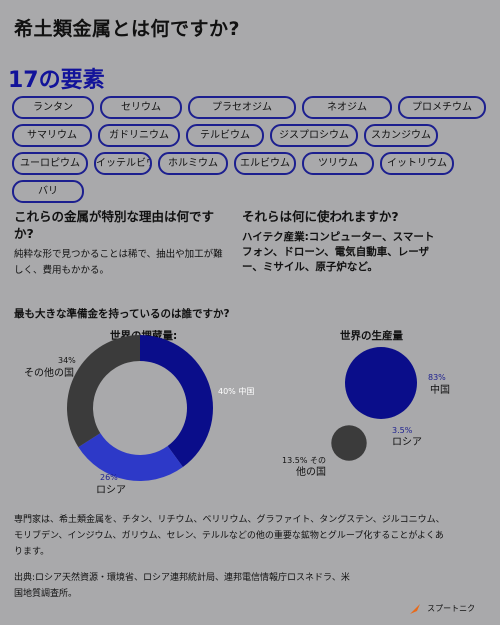  Describe the element at coordinates (451, 608) in the screenshot. I see `brand-name: スプートニク` at that location.